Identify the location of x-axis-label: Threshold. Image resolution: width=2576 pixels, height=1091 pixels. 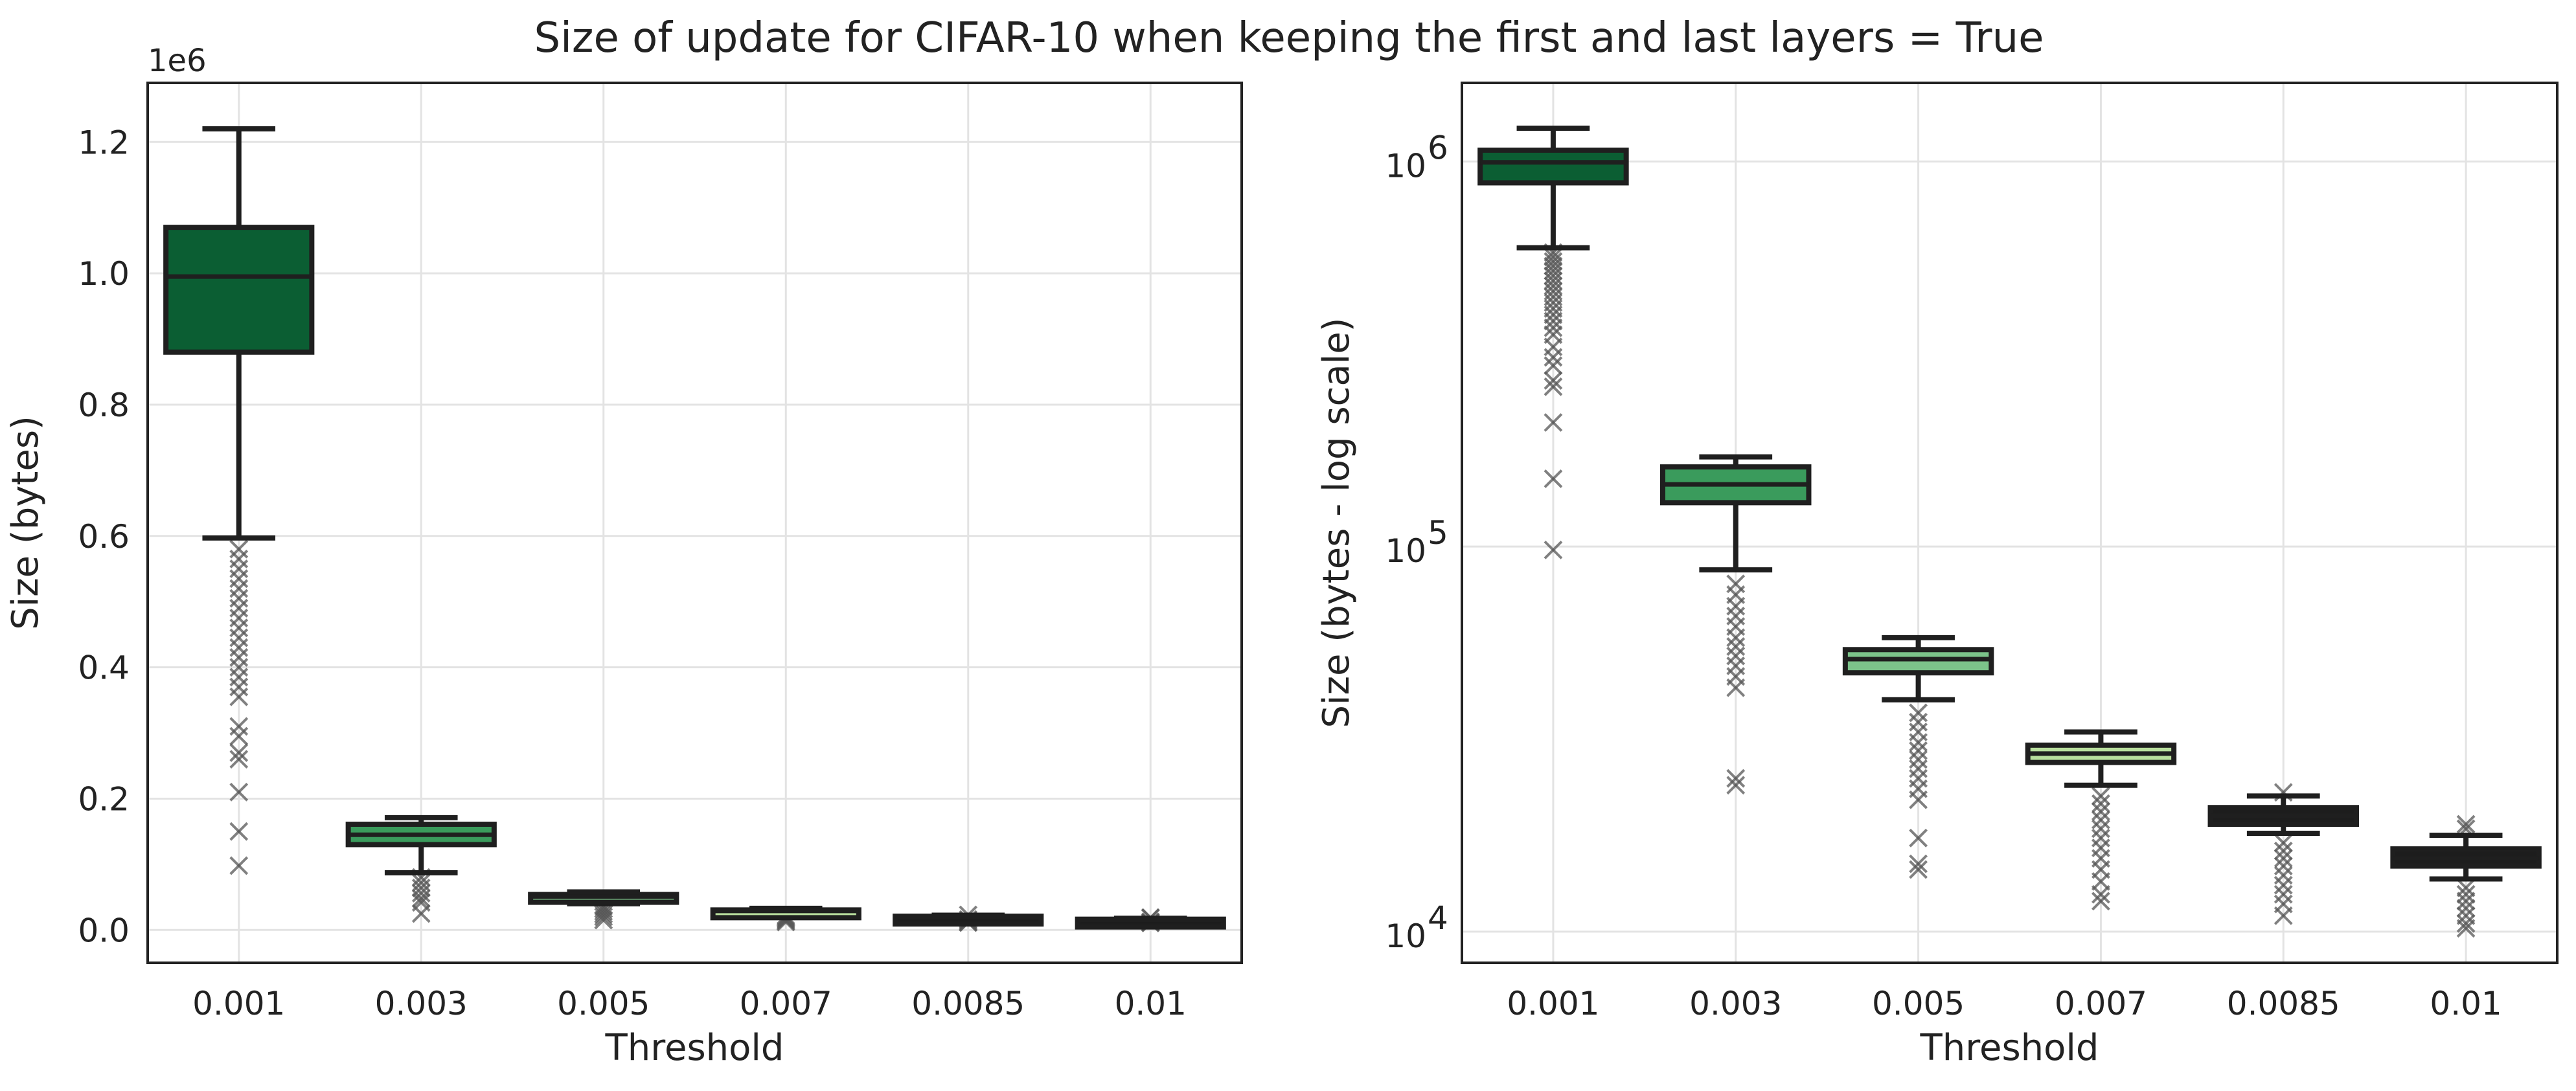
(2010, 1048).